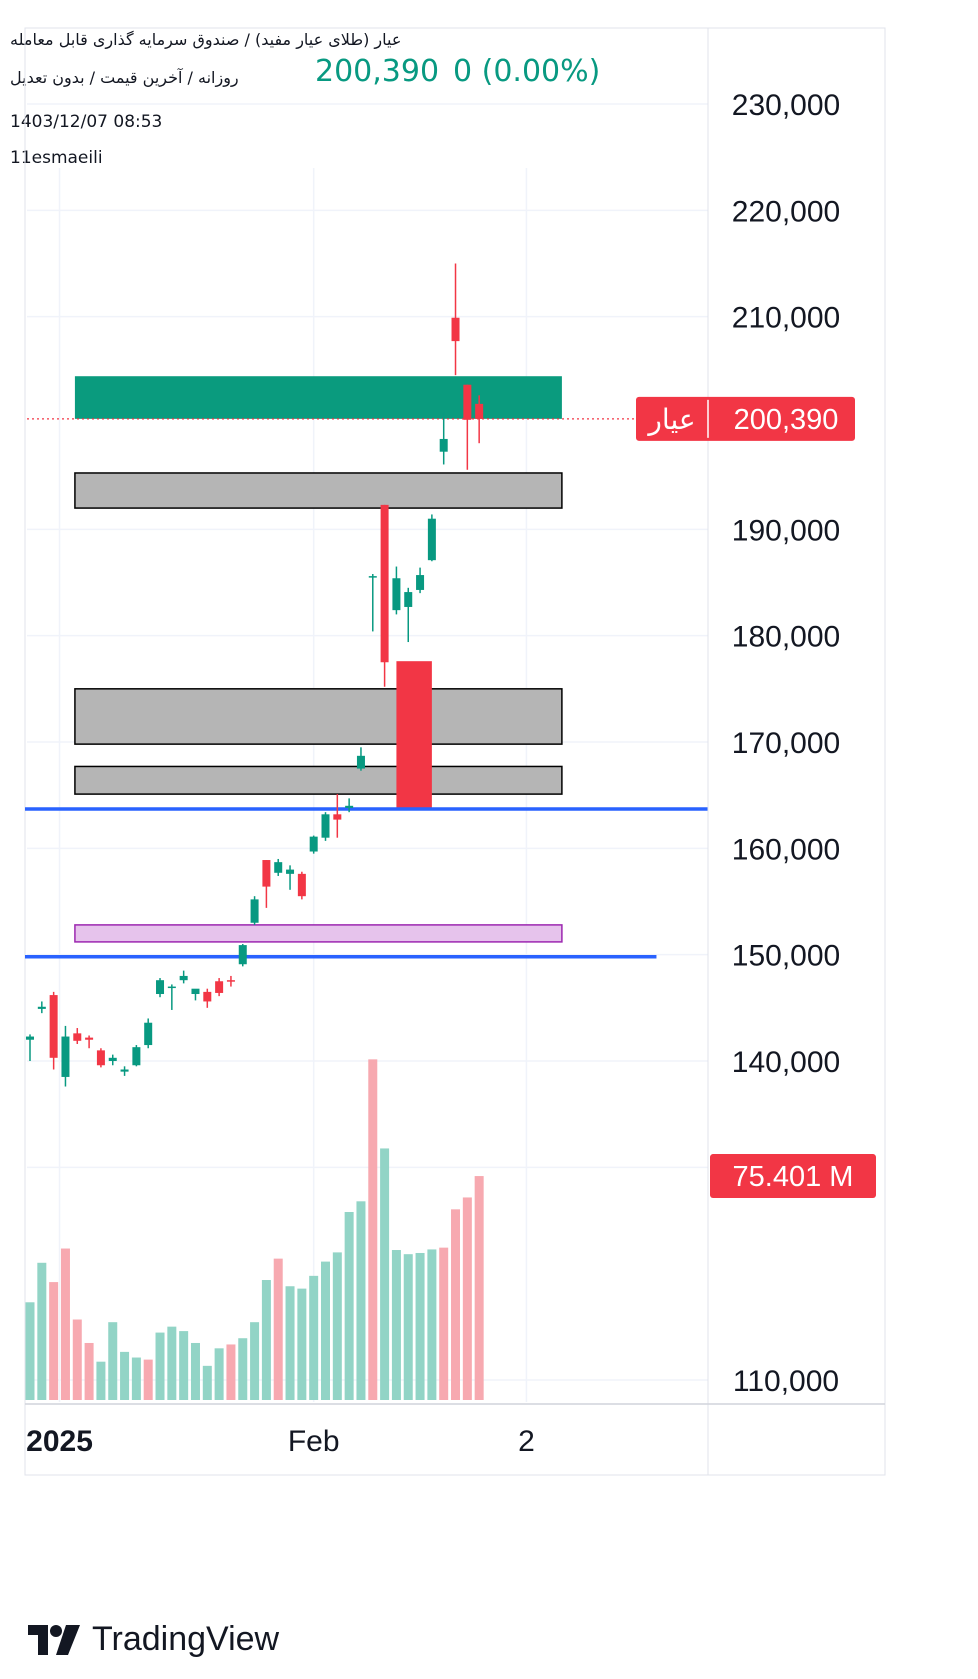 The width and height of the screenshot is (978, 1679). Describe the element at coordinates (786, 849) in the screenshot. I see `y-tick-label: 160,000` at that location.